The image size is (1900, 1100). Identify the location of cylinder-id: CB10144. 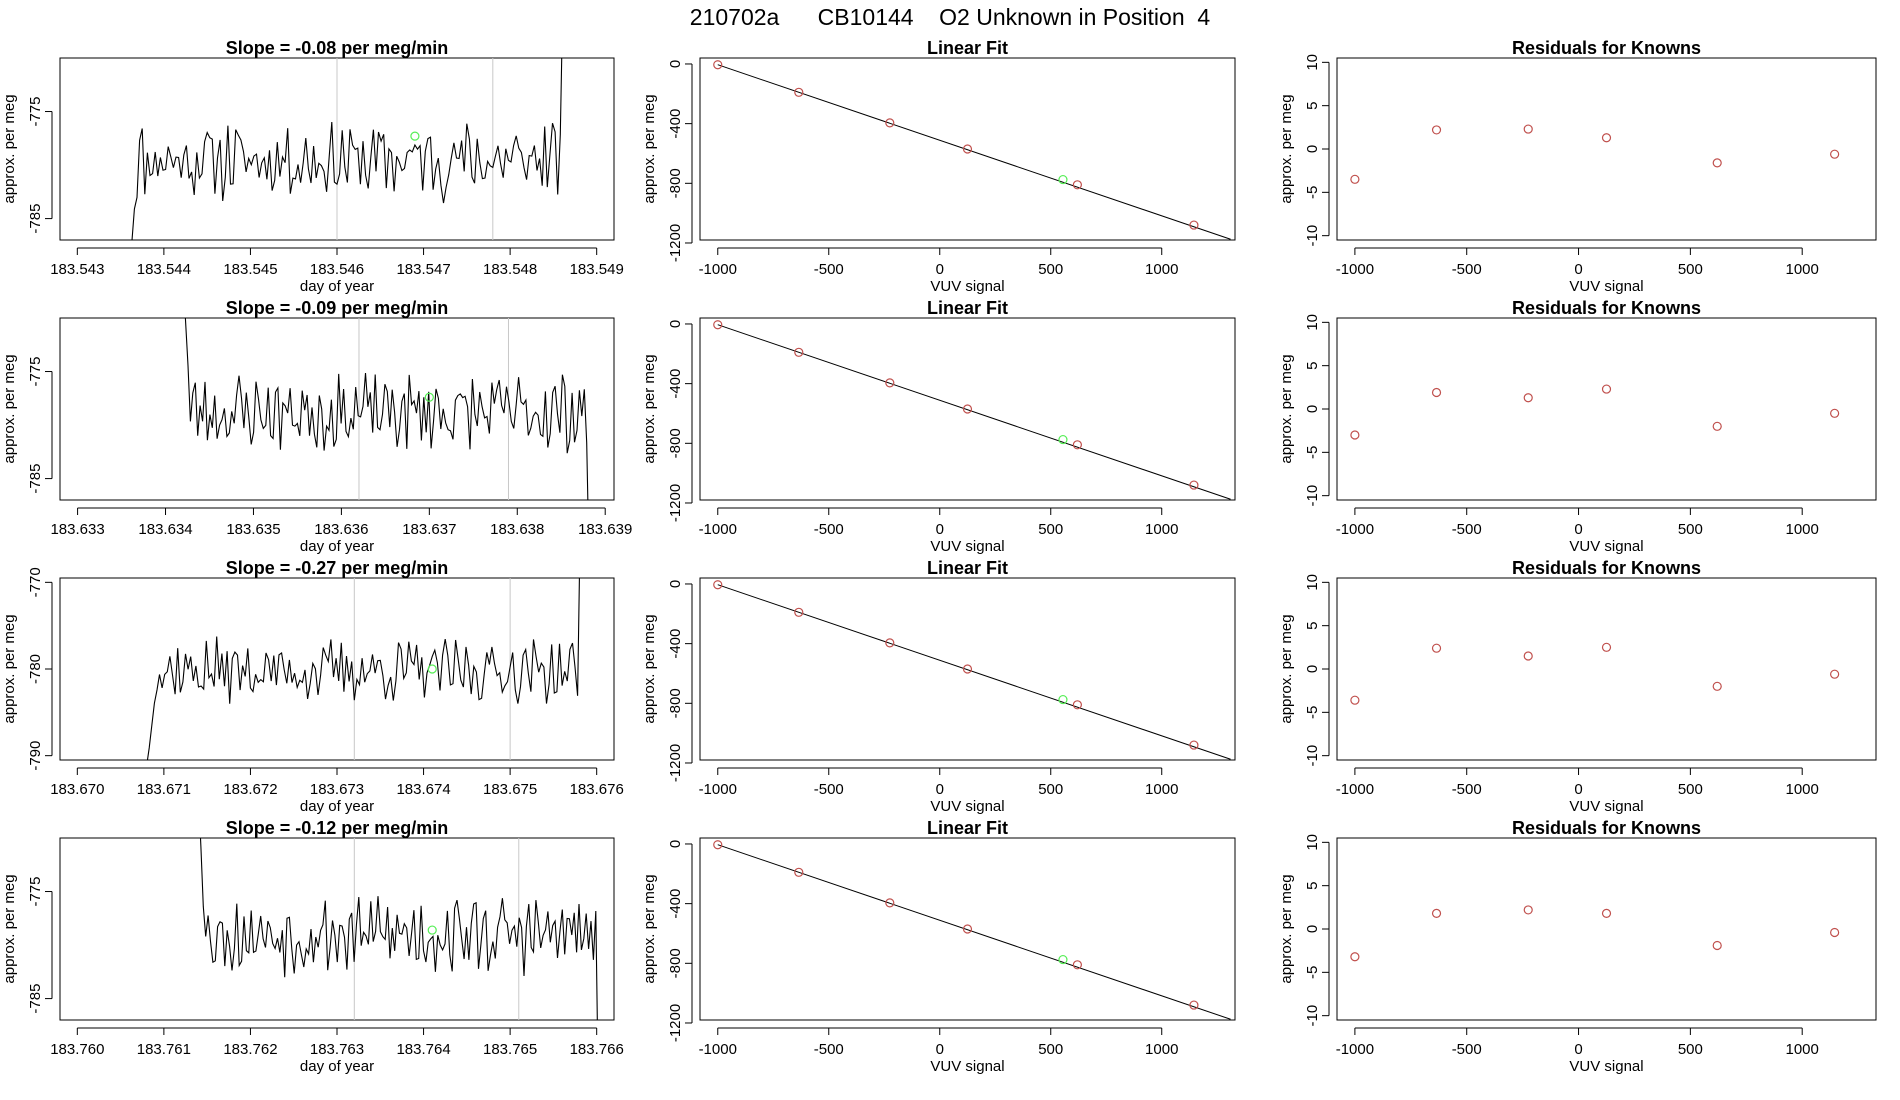
(865, 17).